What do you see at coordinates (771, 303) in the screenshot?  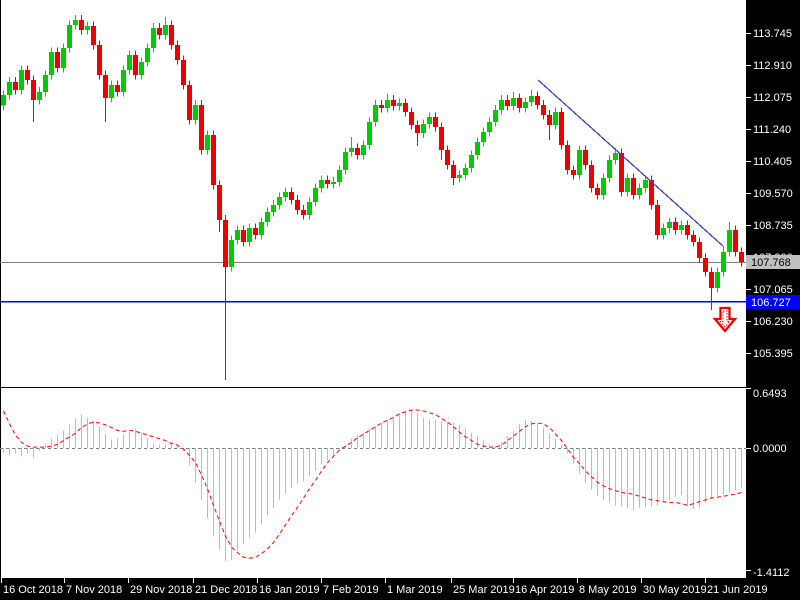 I see `support-level-tag-label: 106.727` at bounding box center [771, 303].